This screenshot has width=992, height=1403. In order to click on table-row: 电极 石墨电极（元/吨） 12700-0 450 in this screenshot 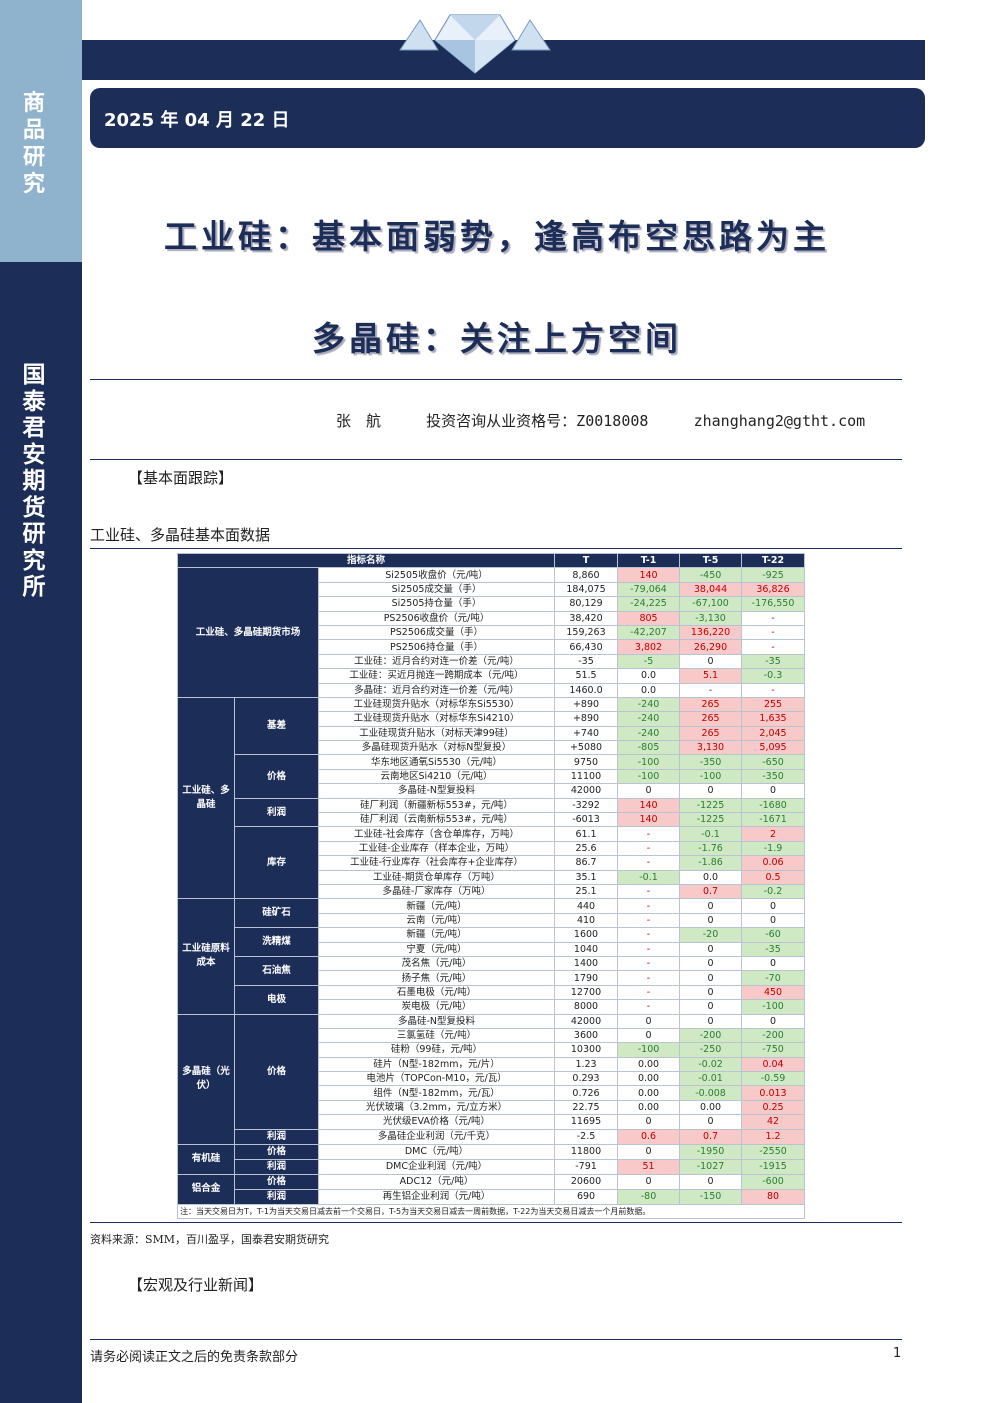, I will do `click(492, 999)`.